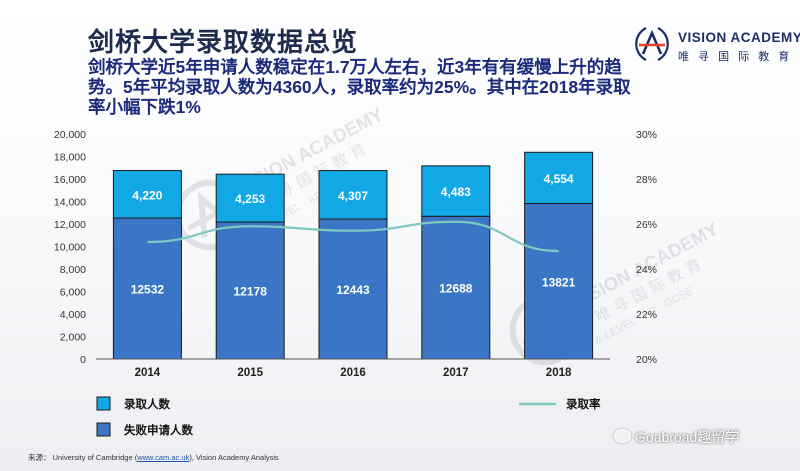 This screenshot has height=471, width=800. What do you see at coordinates (456, 373) in the screenshot?
I see `x-axis-tick-label: 2017` at bounding box center [456, 373].